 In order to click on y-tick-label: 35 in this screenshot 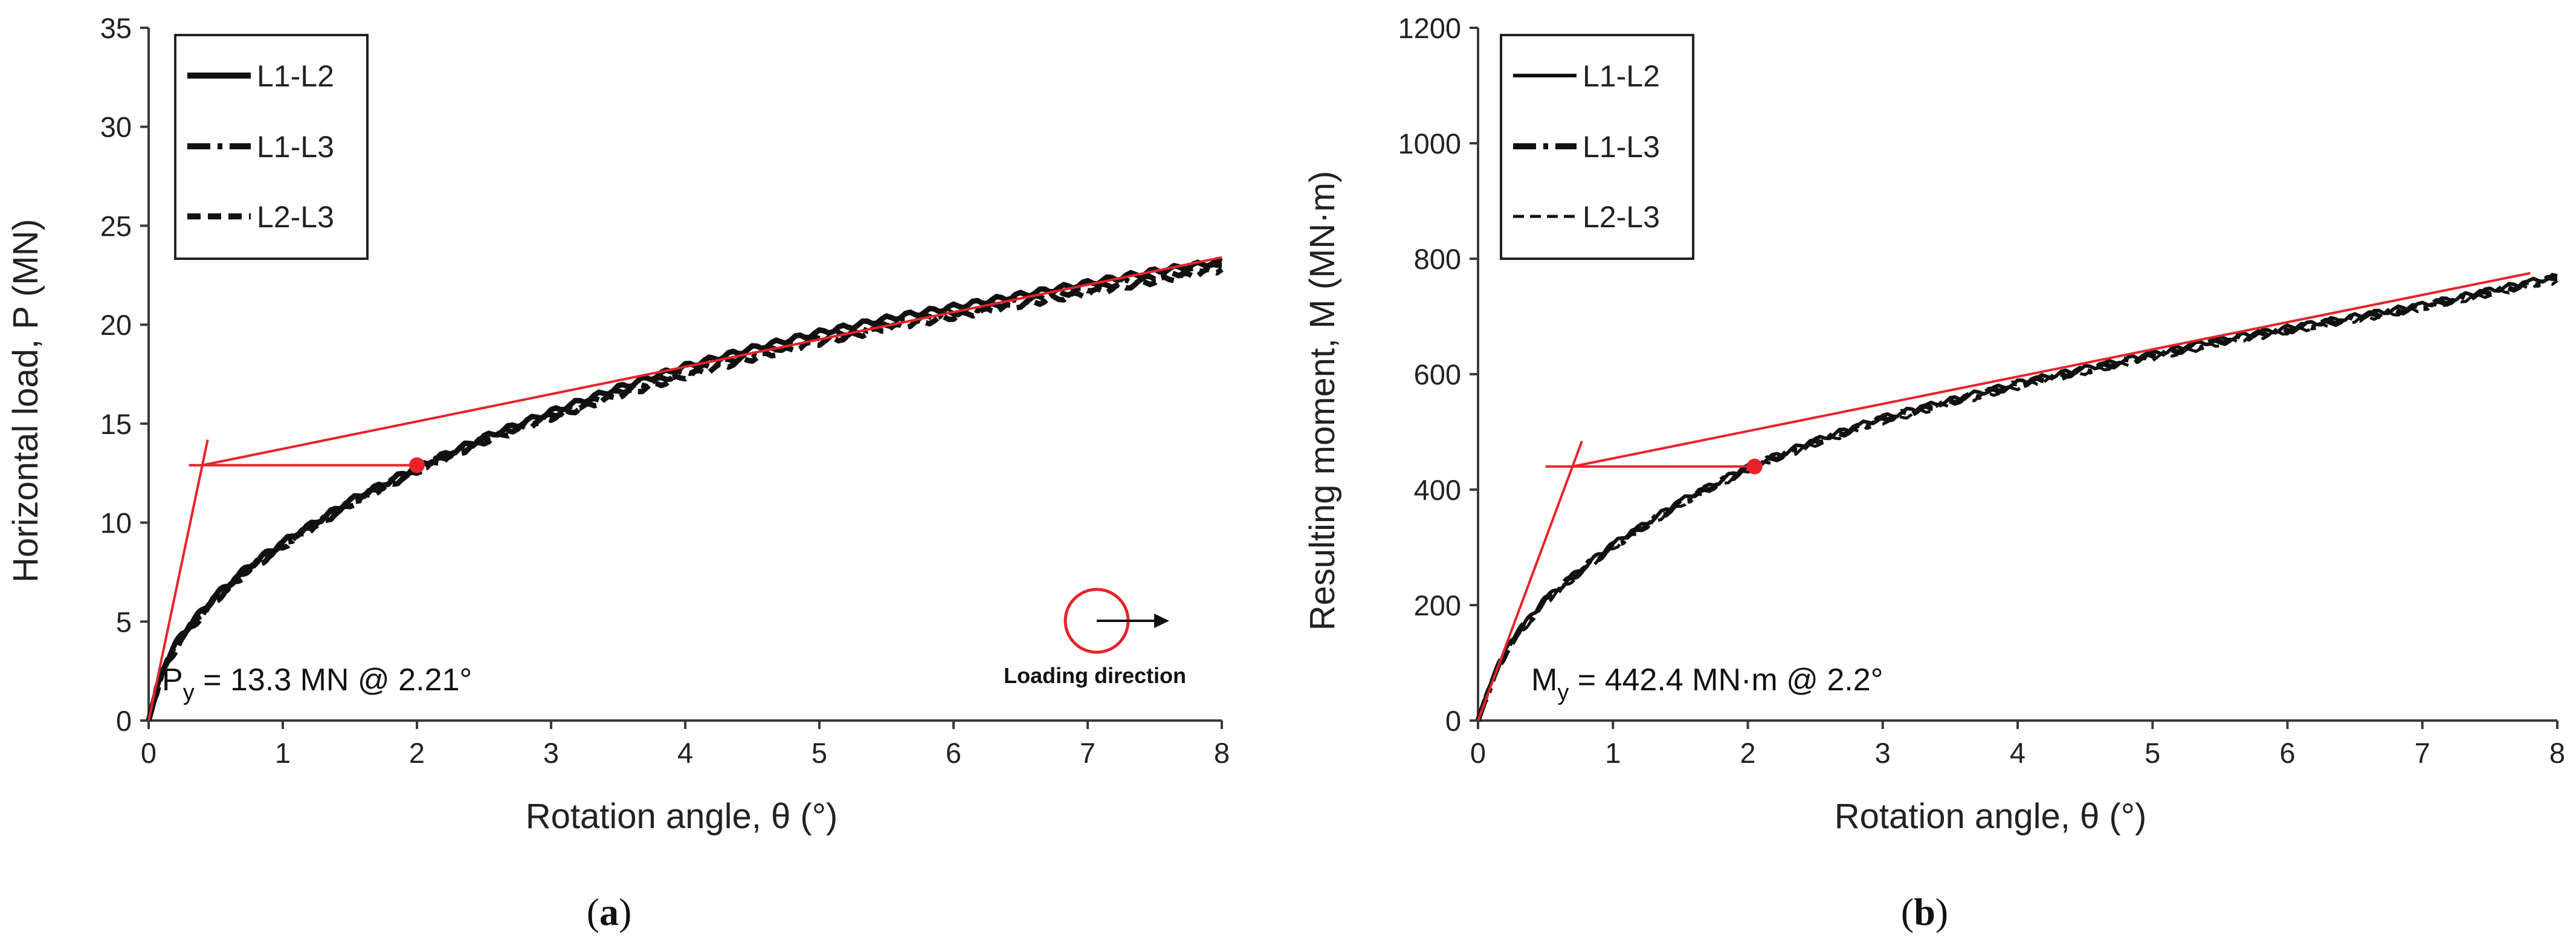, I will do `click(116, 28)`.